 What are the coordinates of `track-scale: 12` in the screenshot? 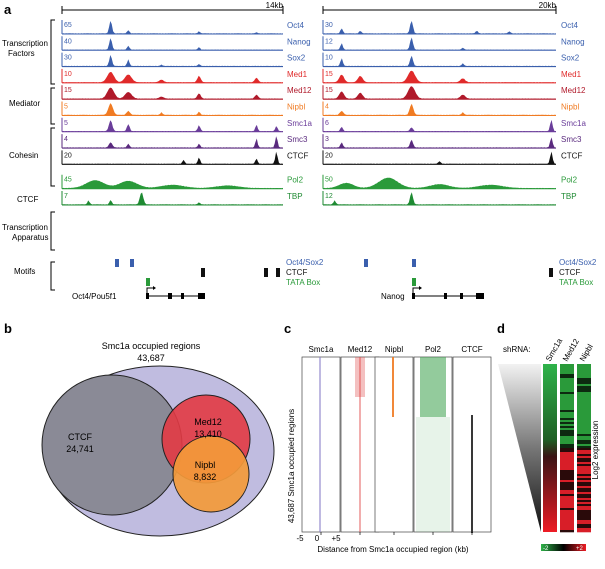 It's located at (329, 196).